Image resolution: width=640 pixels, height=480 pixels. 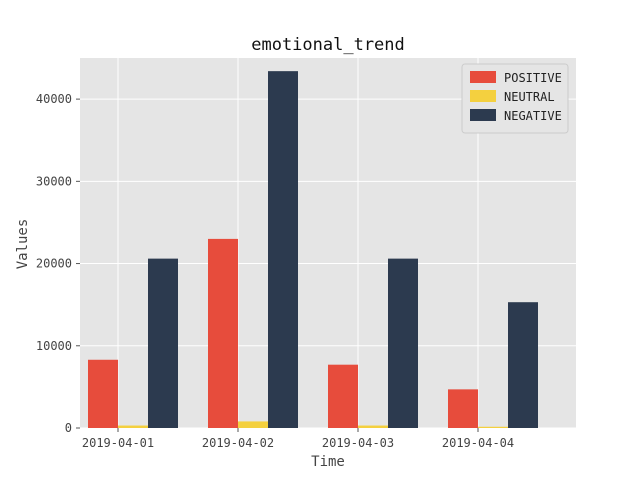 What do you see at coordinates (118, 443) in the screenshot?
I see `x-tick-label: 2019-04-01` at bounding box center [118, 443].